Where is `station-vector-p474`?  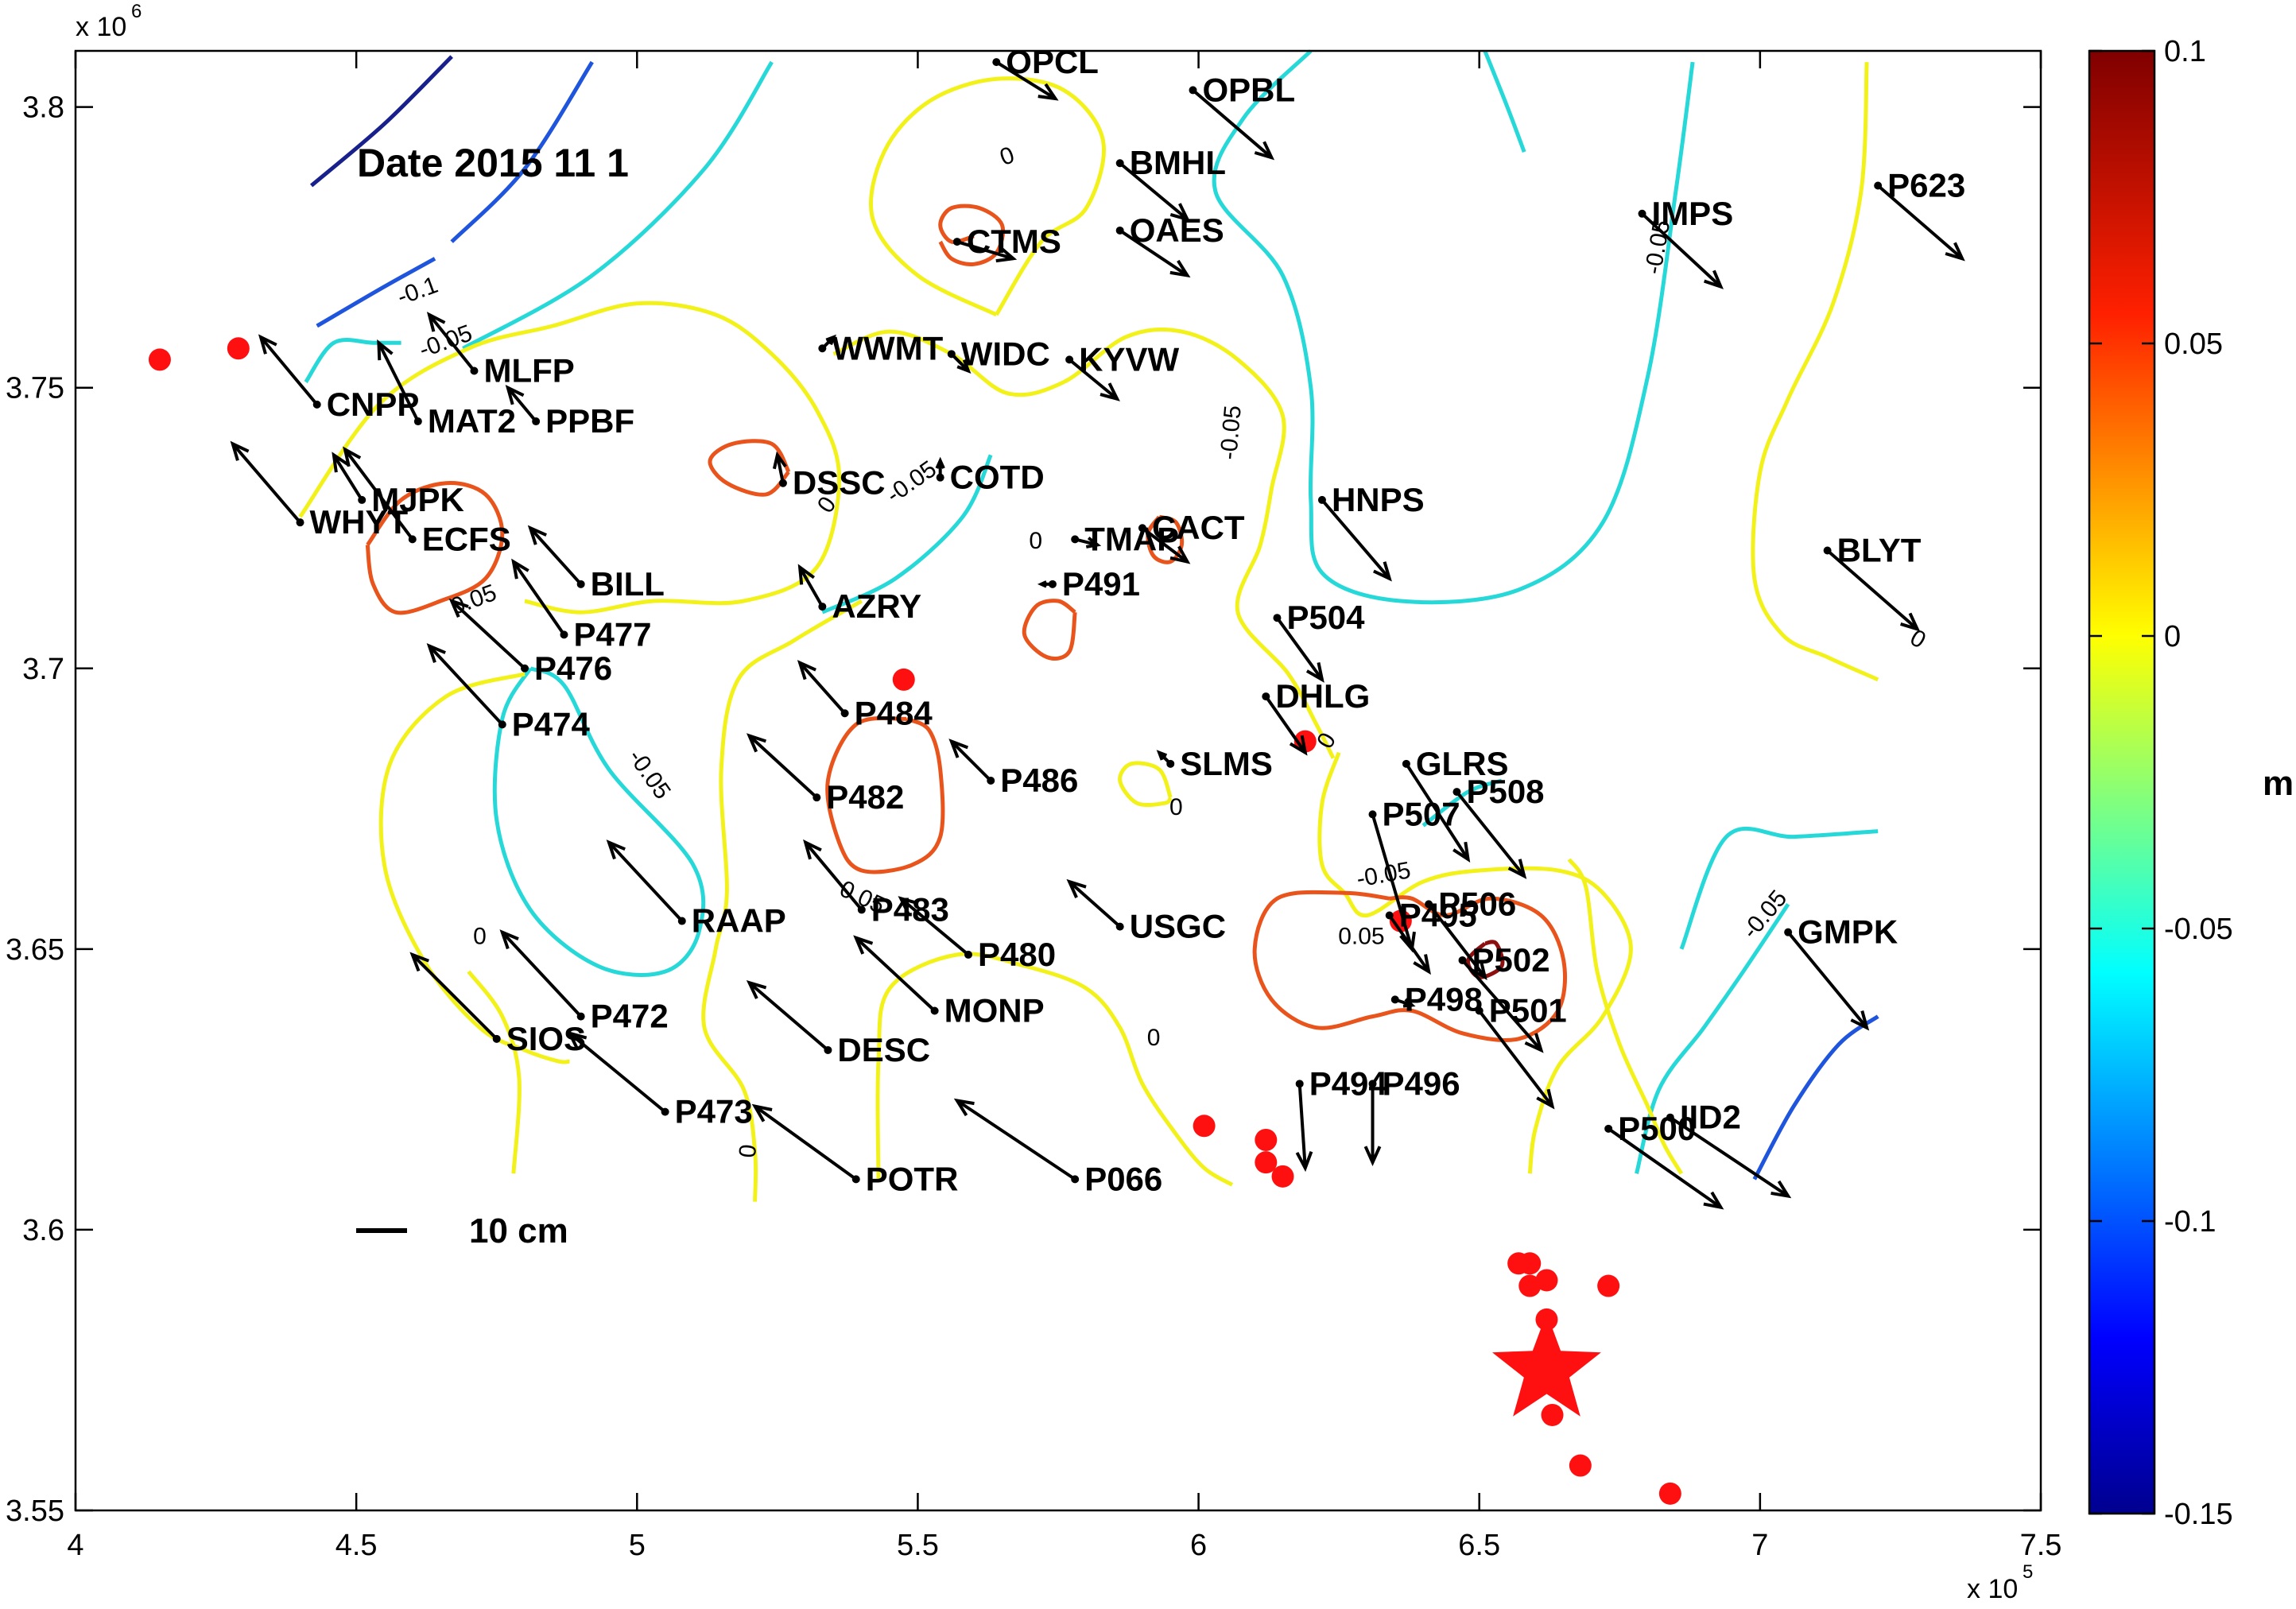
station-vector-p474 is located at coordinates (466, 685).